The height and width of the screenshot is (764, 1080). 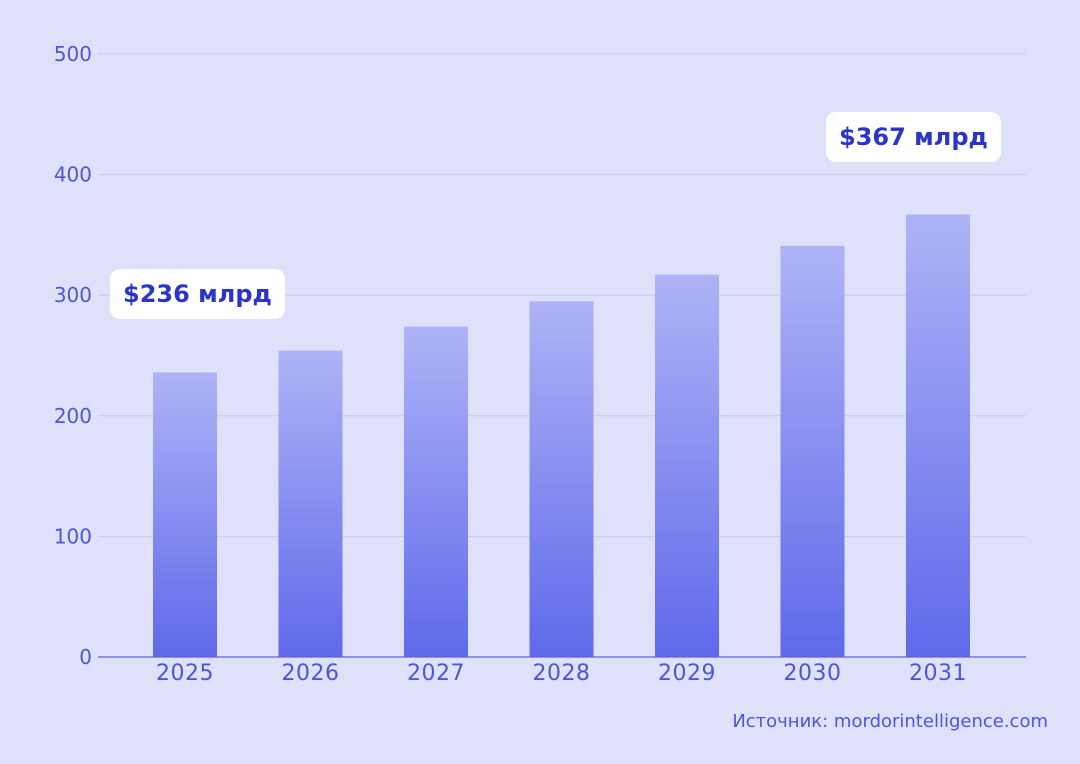 I want to click on bar-2027, so click(x=436, y=491).